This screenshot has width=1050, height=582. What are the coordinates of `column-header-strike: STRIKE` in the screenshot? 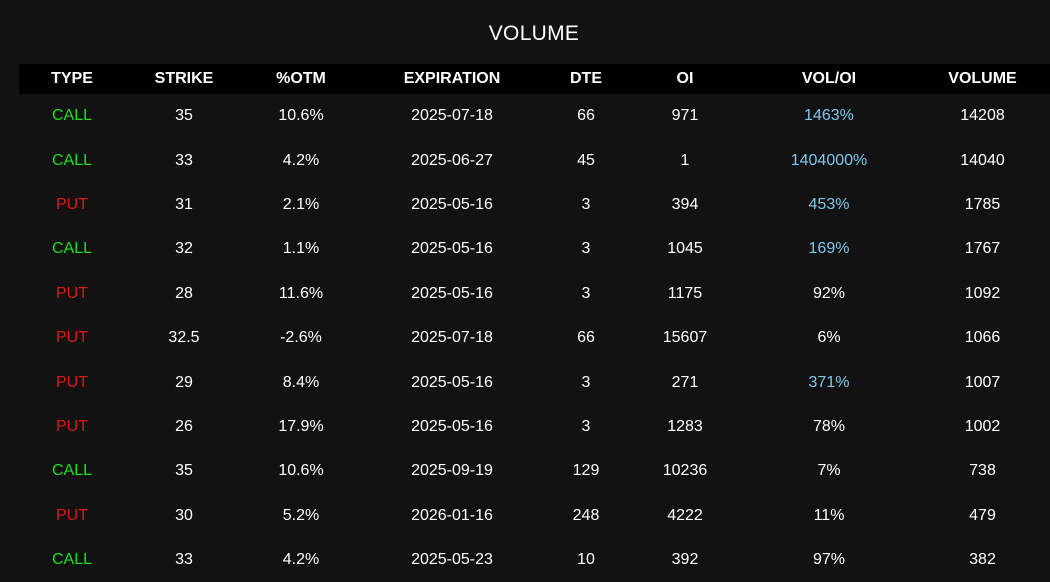 It's located at (184, 78).